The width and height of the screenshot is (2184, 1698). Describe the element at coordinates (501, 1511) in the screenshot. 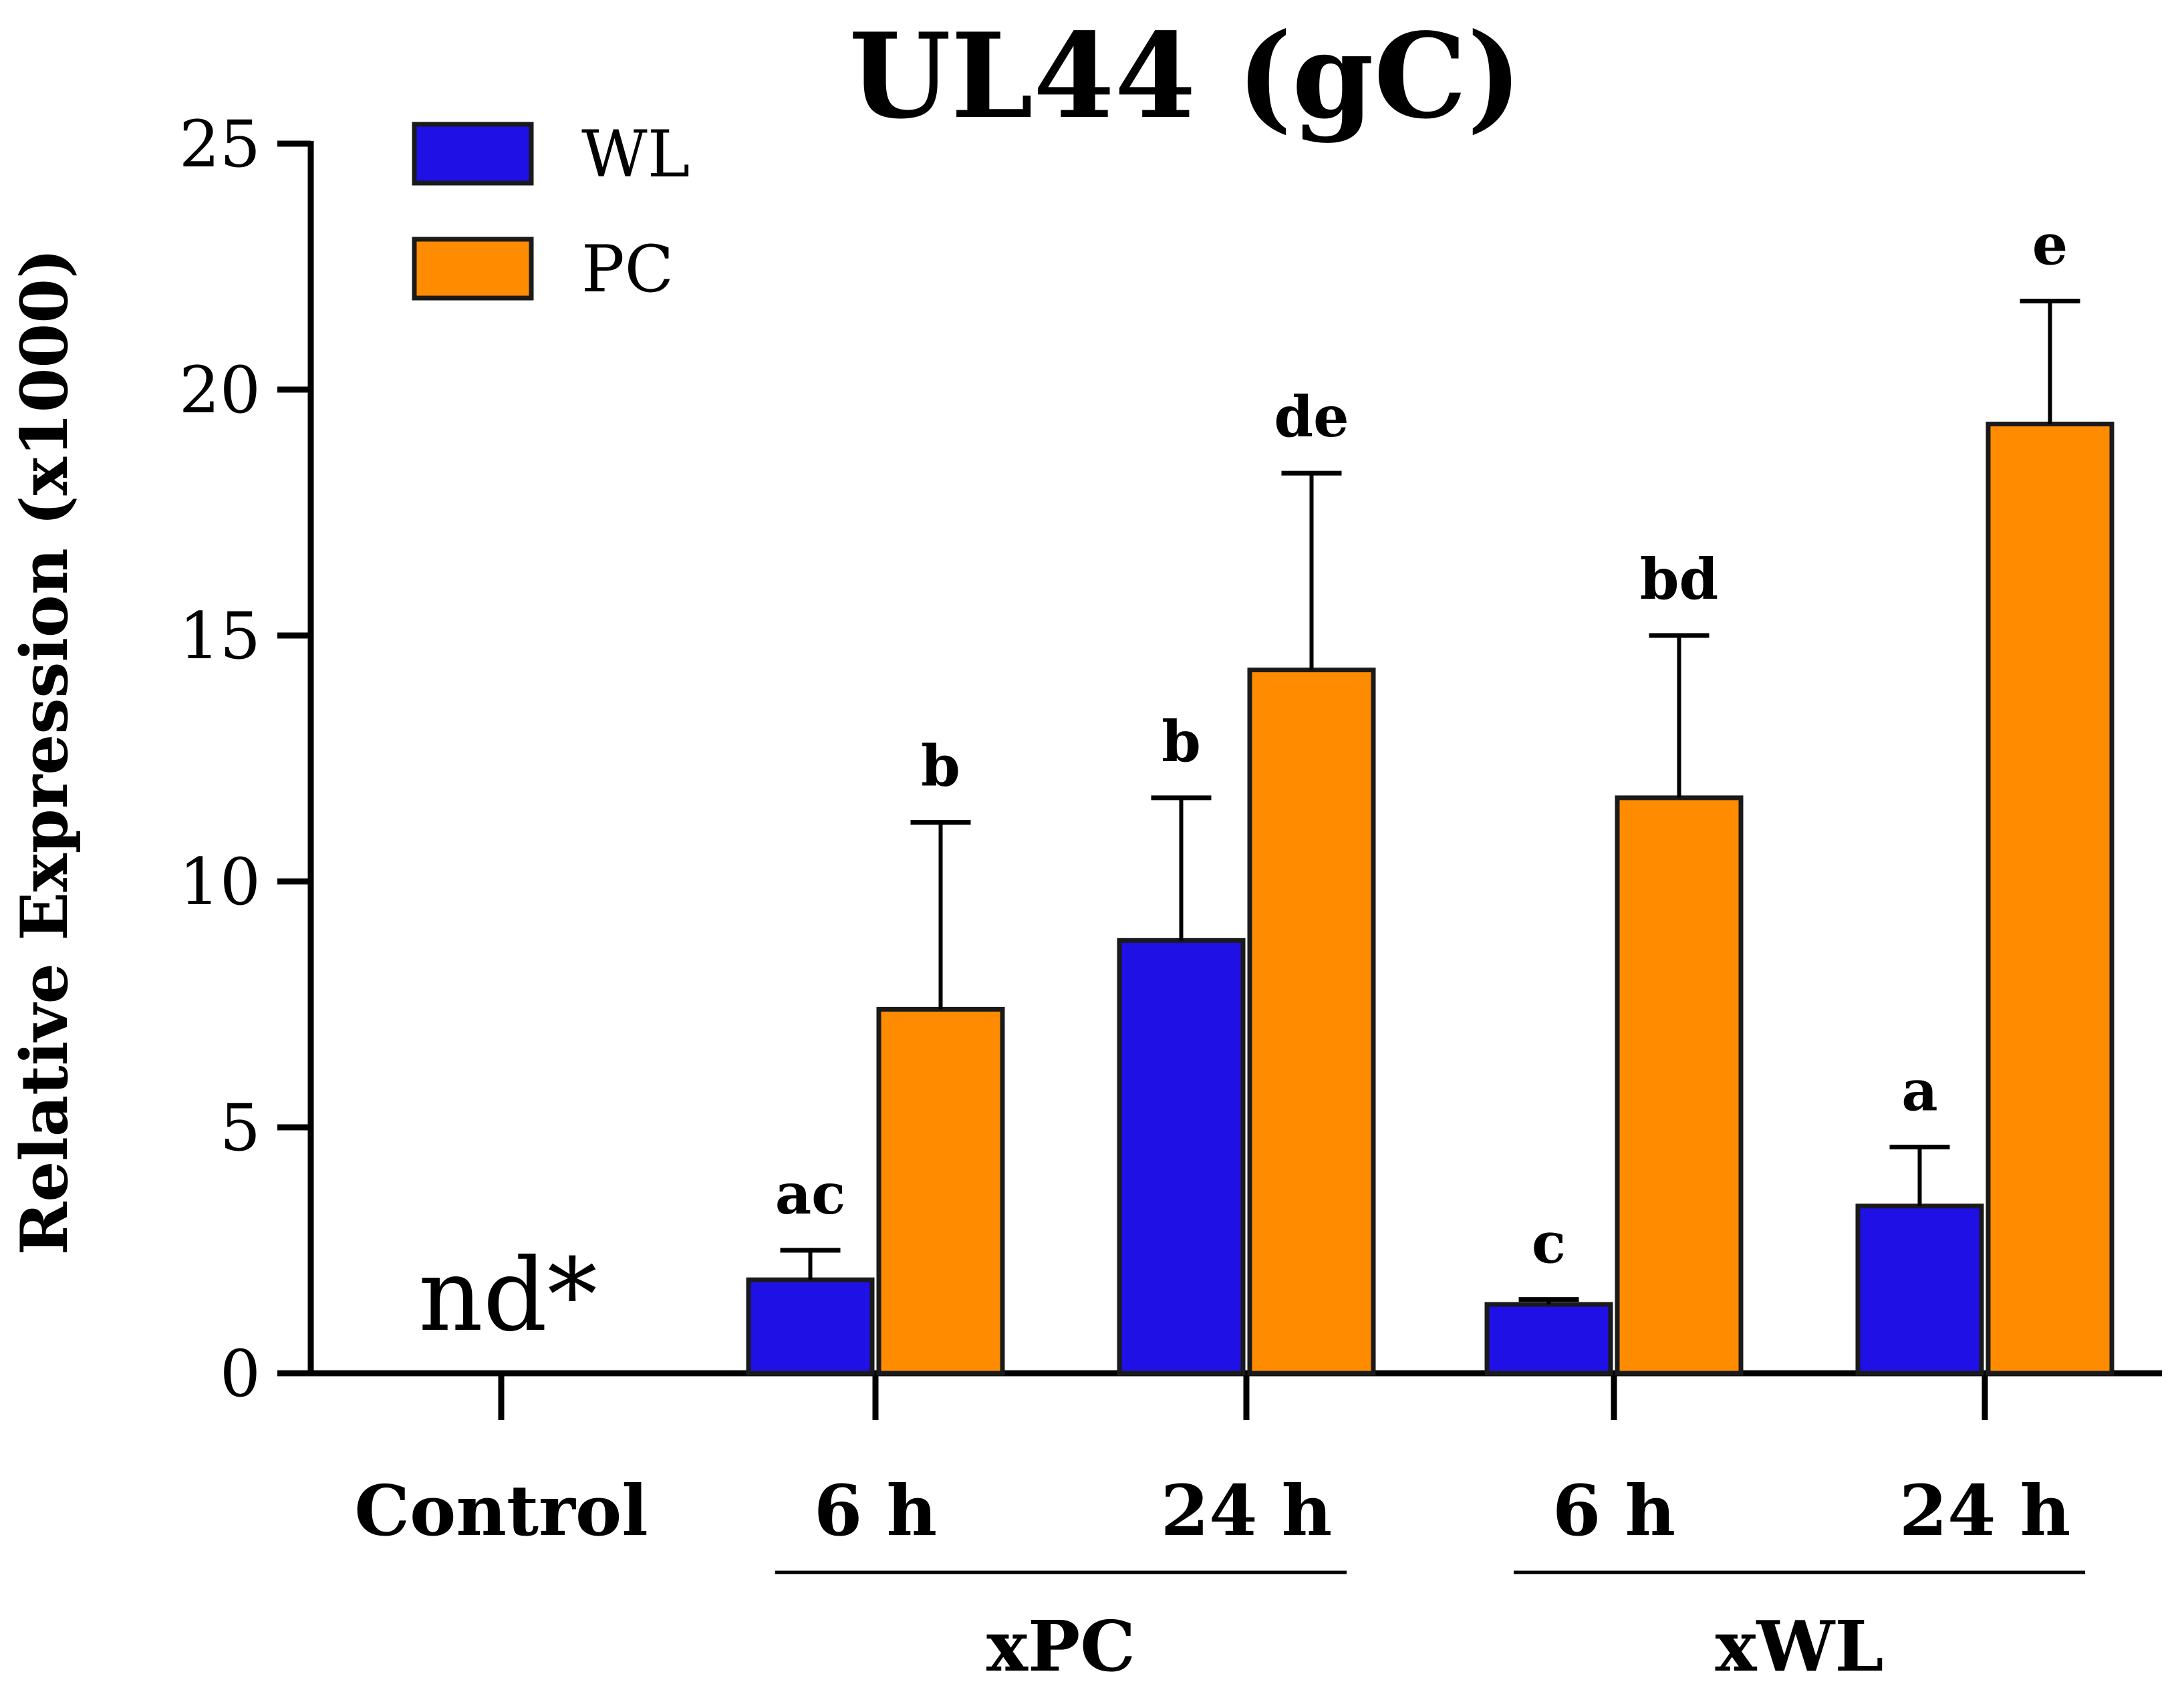

I see `x-tick-label: Control` at that location.